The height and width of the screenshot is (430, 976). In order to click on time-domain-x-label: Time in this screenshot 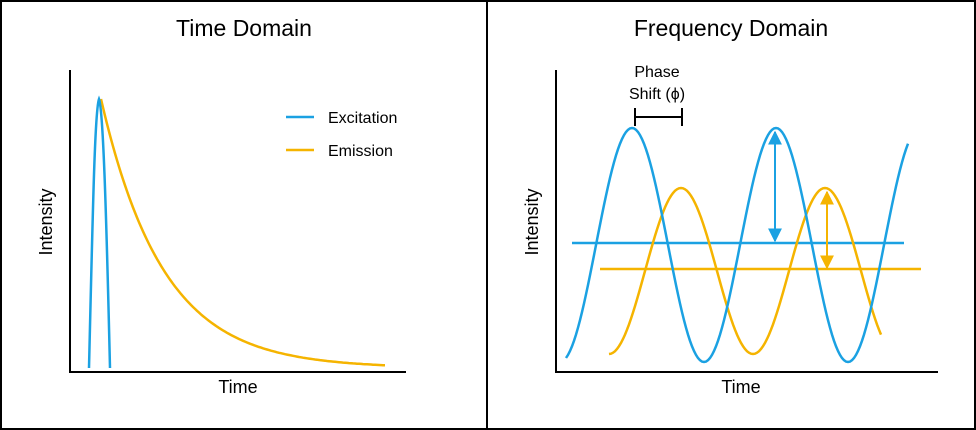, I will do `click(237, 387)`.